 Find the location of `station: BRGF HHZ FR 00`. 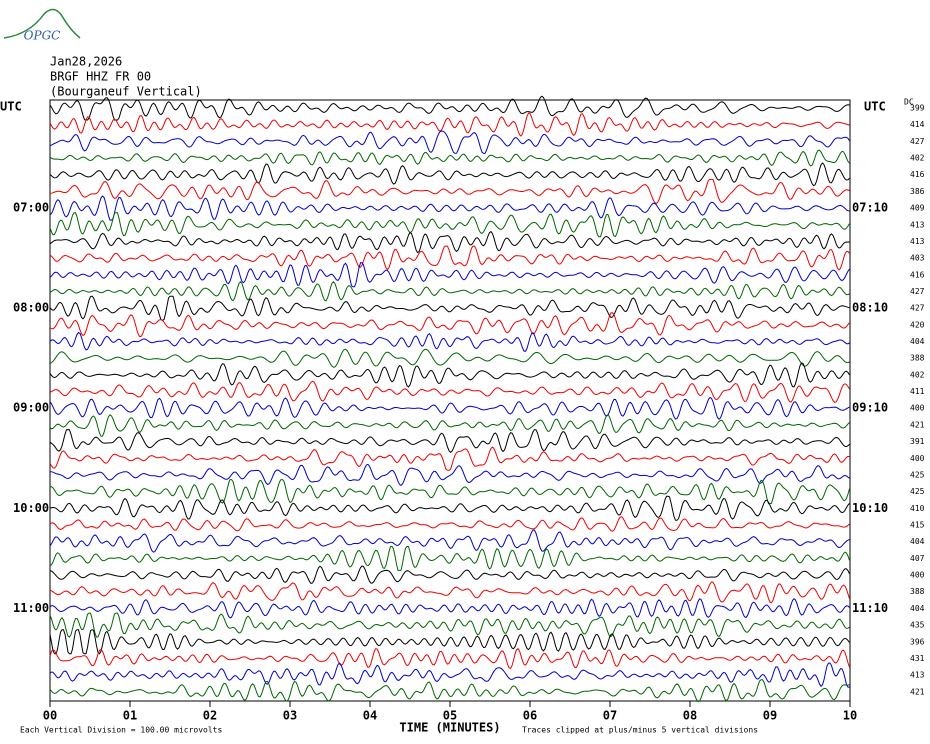

station: BRGF HHZ FR 00 is located at coordinates (100, 77).